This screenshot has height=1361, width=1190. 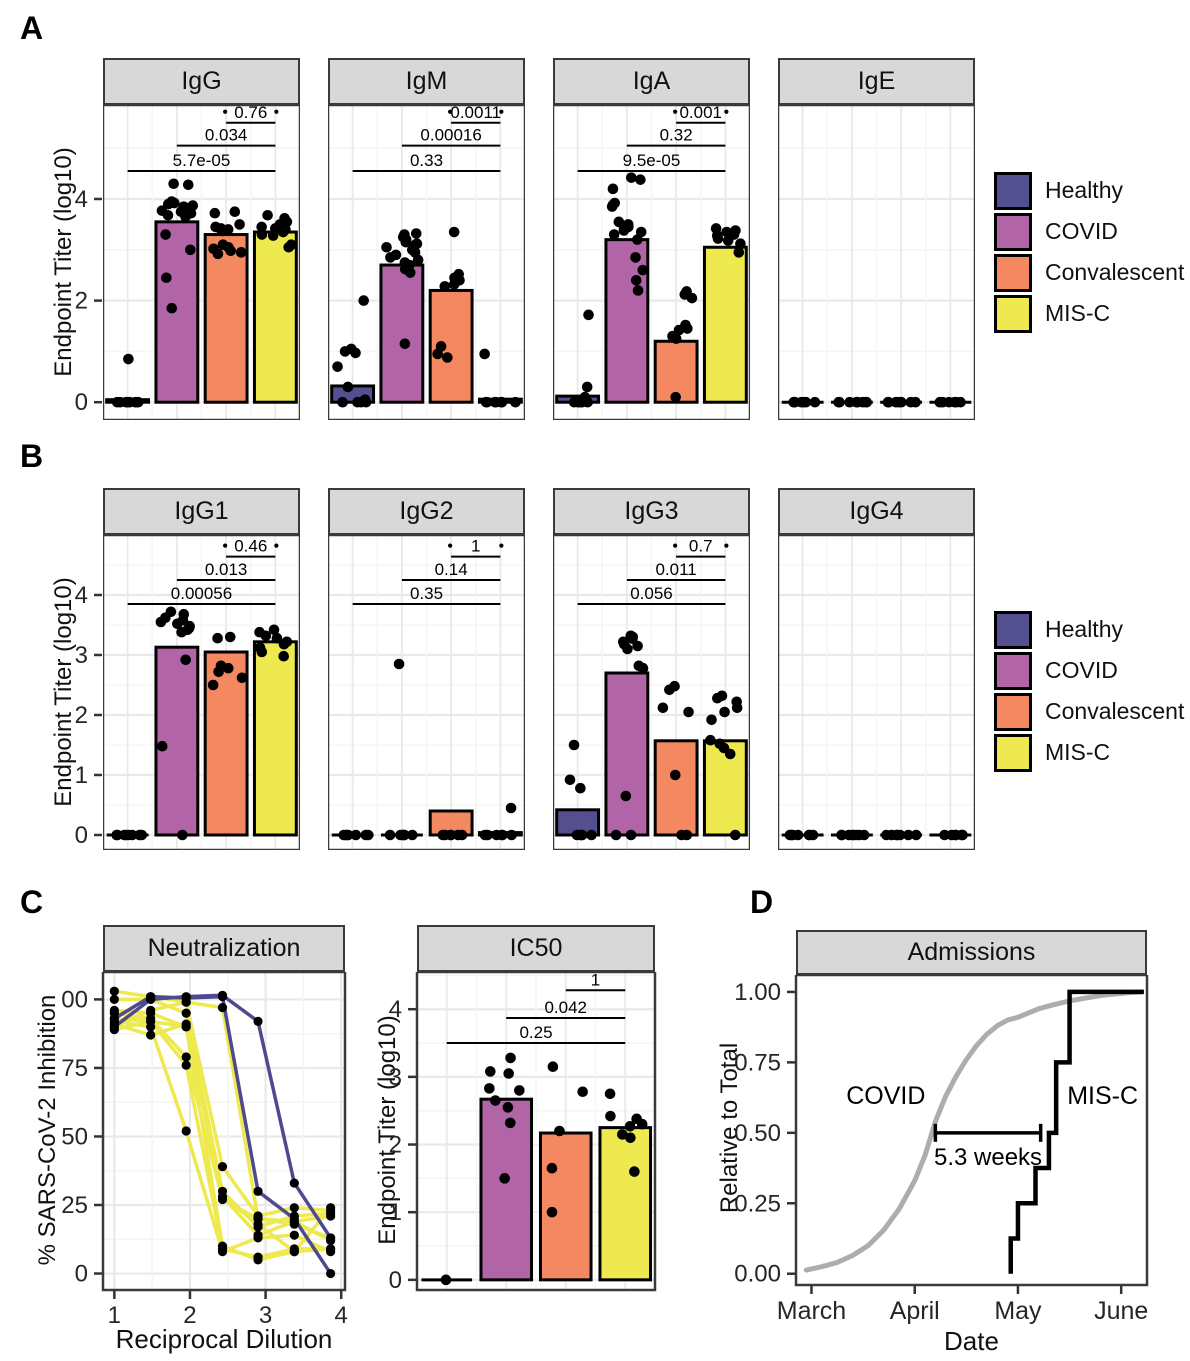 What do you see at coordinates (81, 402) in the screenshot?
I see `y-tick-label: 0` at bounding box center [81, 402].